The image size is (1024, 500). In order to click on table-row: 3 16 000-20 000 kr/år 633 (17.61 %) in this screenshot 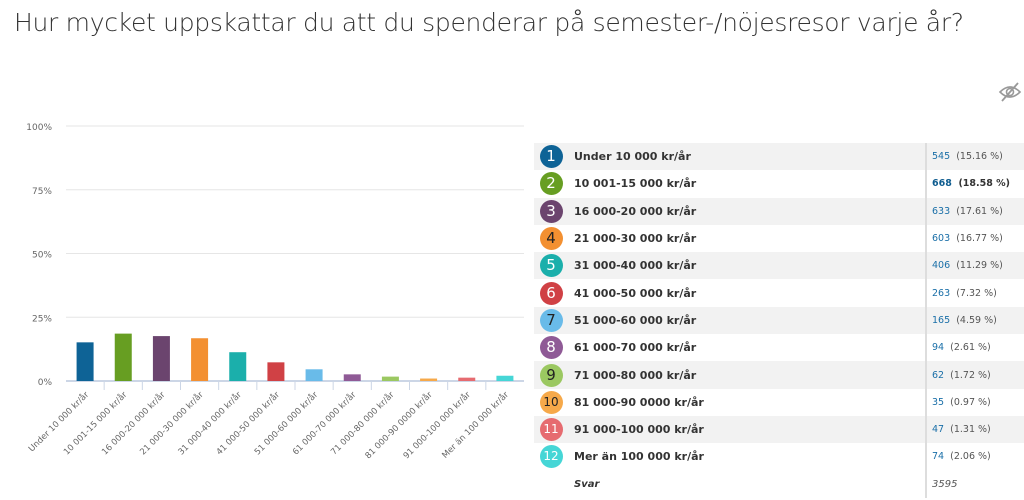, I will do `click(779, 211)`.